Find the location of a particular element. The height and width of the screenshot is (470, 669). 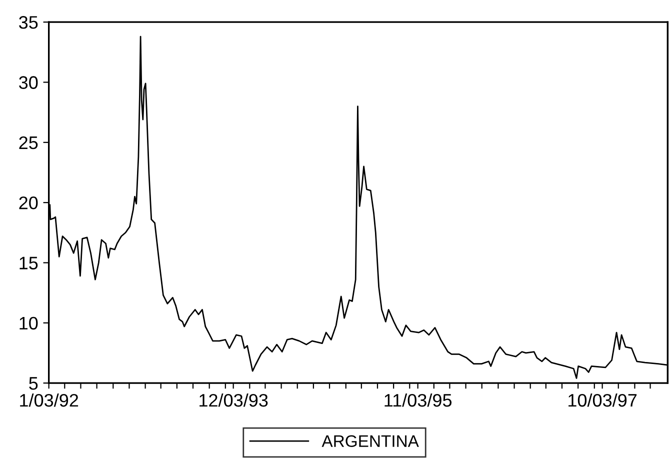

y-tick-label: 25 is located at coordinates (28, 143).